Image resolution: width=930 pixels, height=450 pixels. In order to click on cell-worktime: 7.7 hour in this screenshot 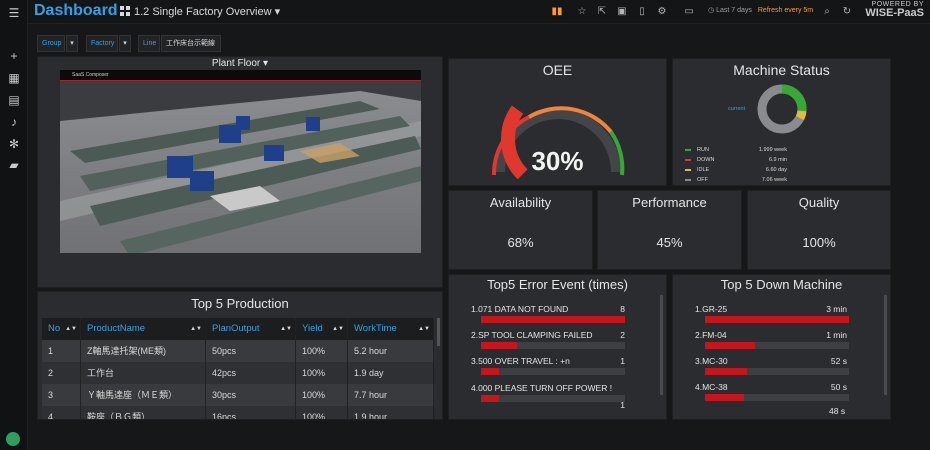, I will do `click(391, 395)`.